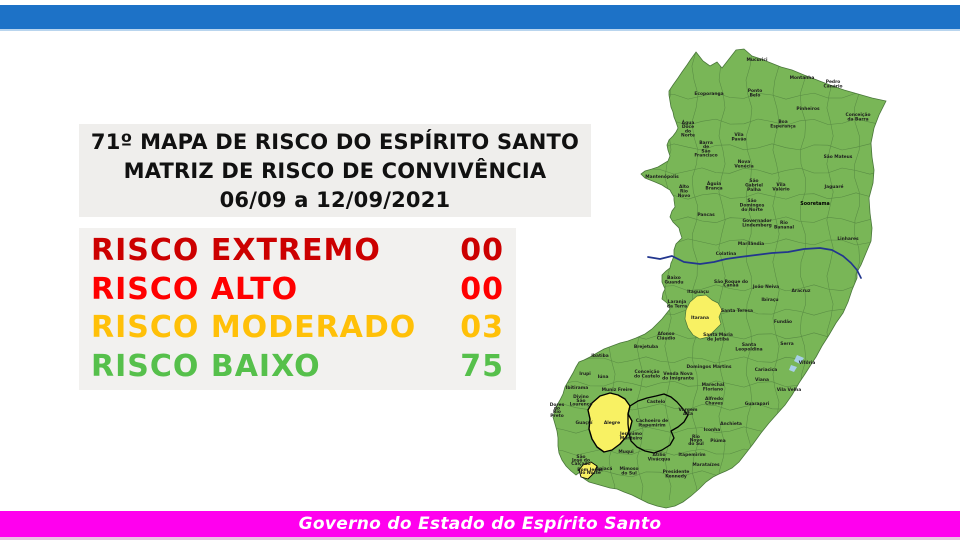 The height and width of the screenshot is (540, 960). Describe the element at coordinates (814, 204) in the screenshot. I see `municipality-label-sooretama: Sooretama` at that location.